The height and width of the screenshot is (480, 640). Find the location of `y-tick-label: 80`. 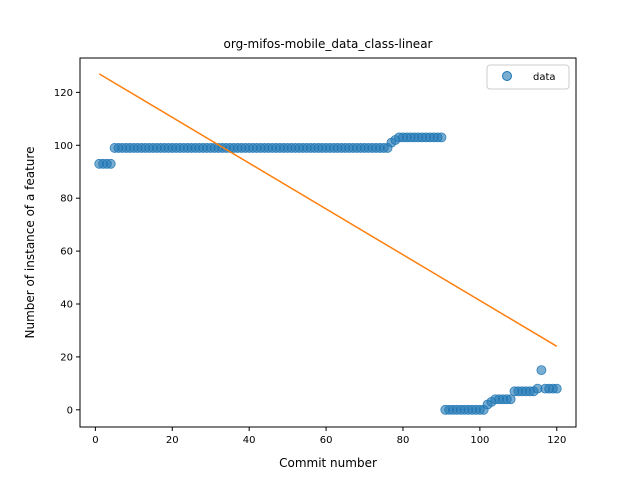

y-tick-label: 80 is located at coordinates (66, 199).